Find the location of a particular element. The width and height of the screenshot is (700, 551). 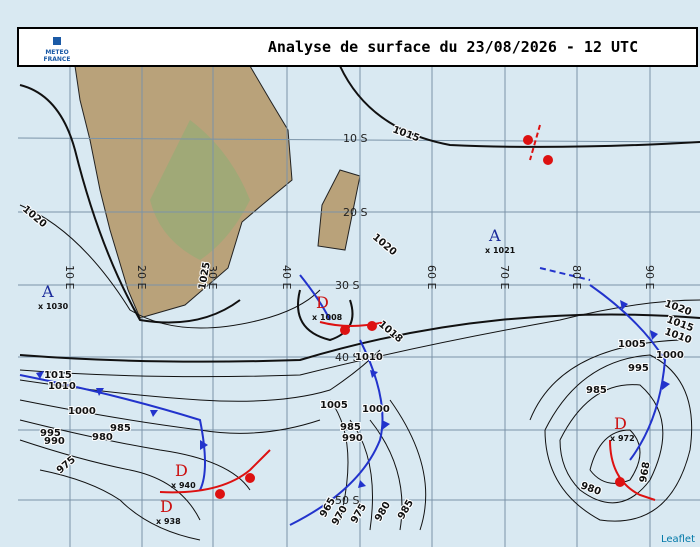

logo-text: METEO is located at coordinates (56, 52).